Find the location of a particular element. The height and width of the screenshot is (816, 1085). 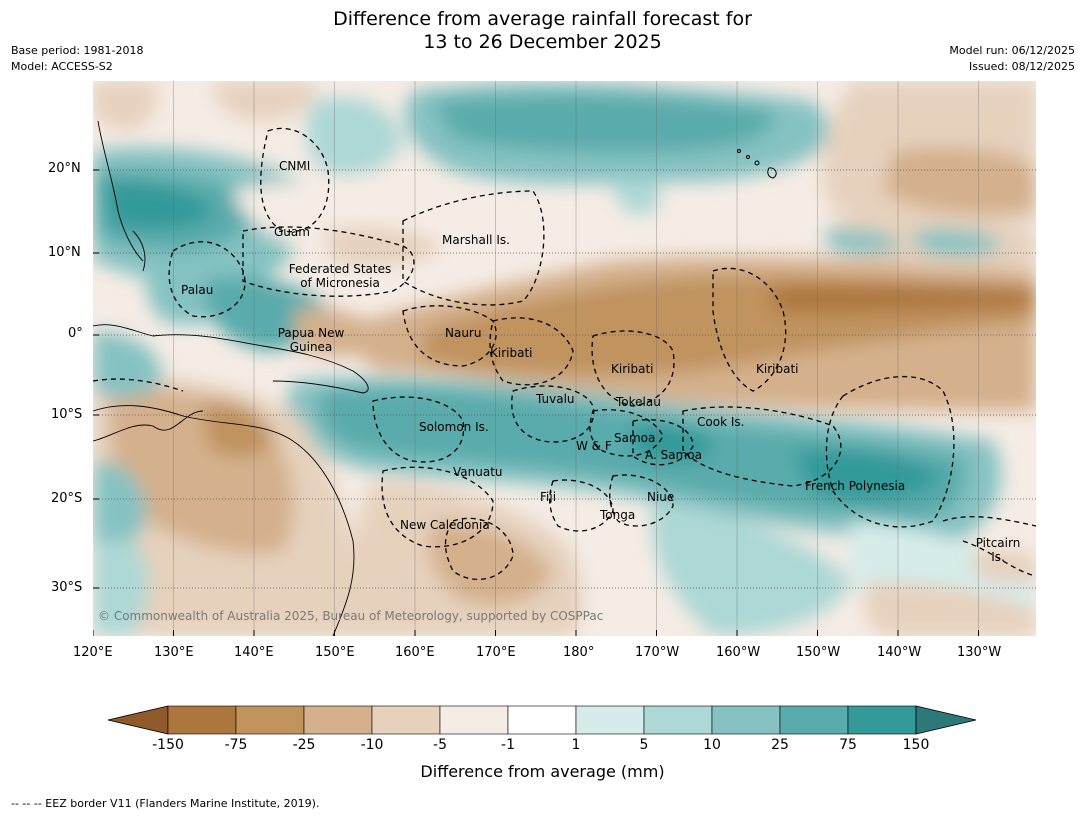

x-tick: 140°W is located at coordinates (899, 652).